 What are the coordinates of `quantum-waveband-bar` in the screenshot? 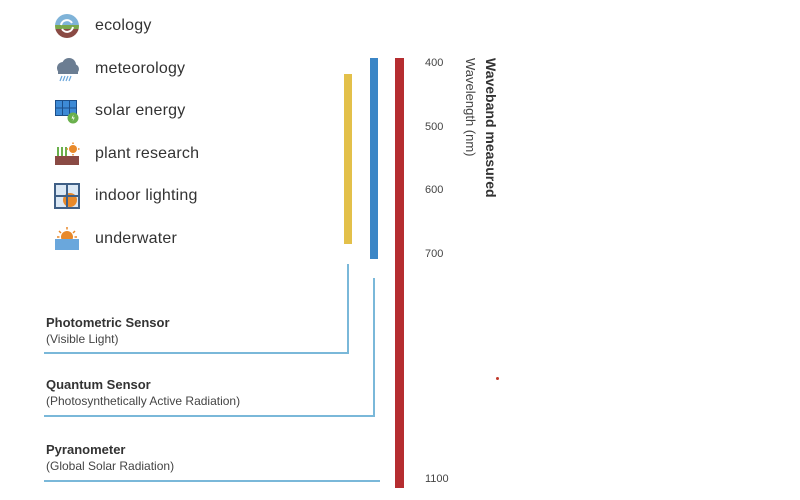 It's located at (374, 158).